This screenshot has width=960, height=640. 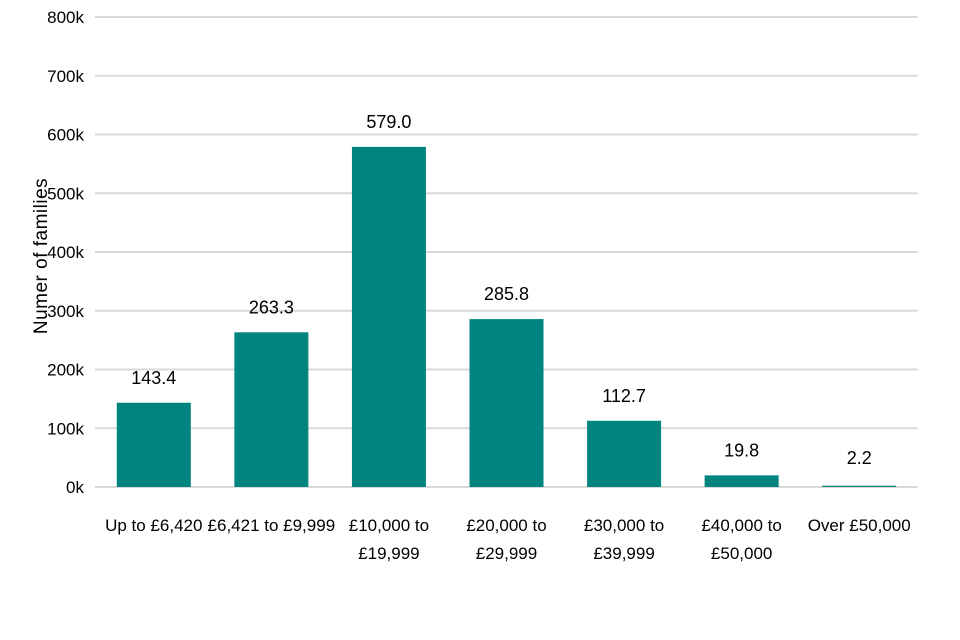 What do you see at coordinates (271, 307) in the screenshot?
I see `data-label: 263.3` at bounding box center [271, 307].